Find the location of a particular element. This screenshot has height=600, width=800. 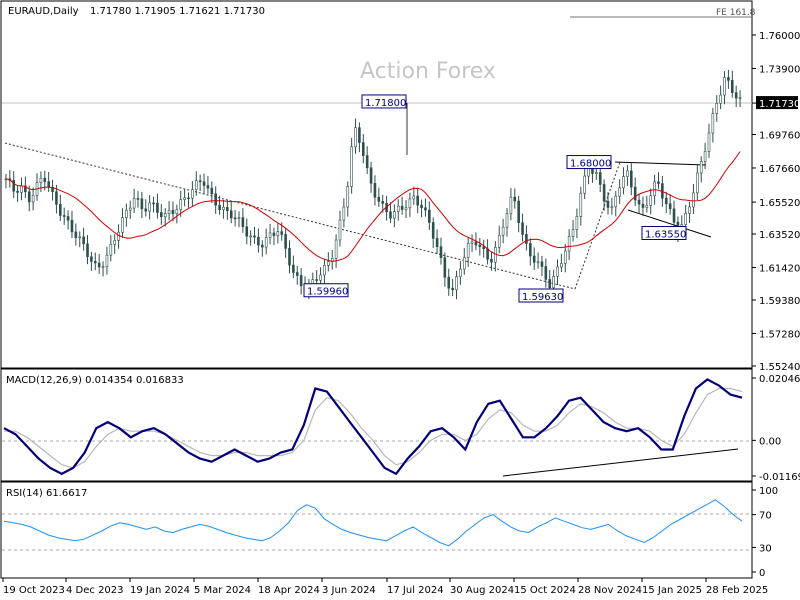

price-tick-label: 1.57280 is located at coordinates (779, 334).